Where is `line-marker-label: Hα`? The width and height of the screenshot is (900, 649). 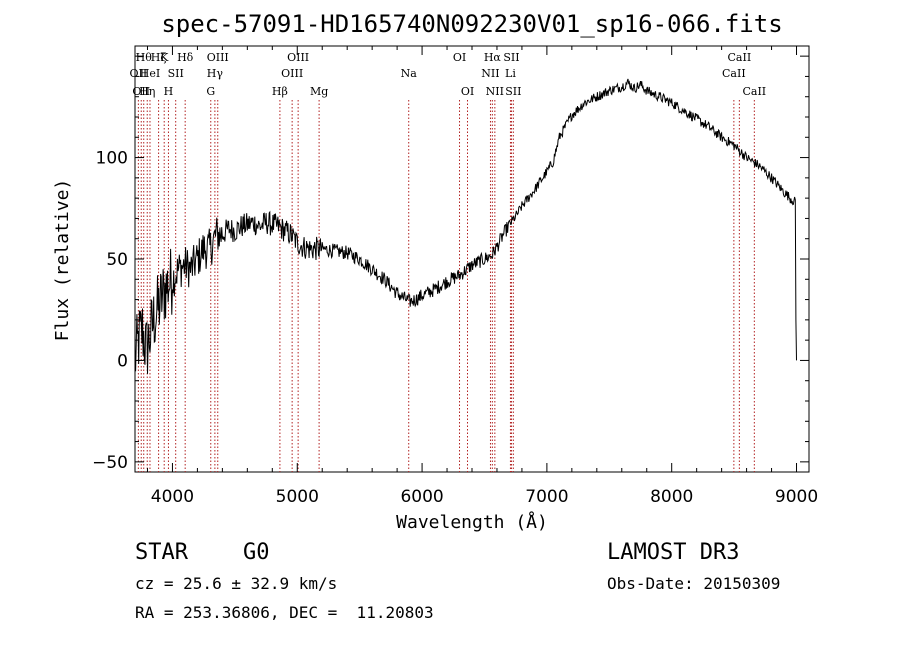 line-marker-label: Hα is located at coordinates (493, 57).